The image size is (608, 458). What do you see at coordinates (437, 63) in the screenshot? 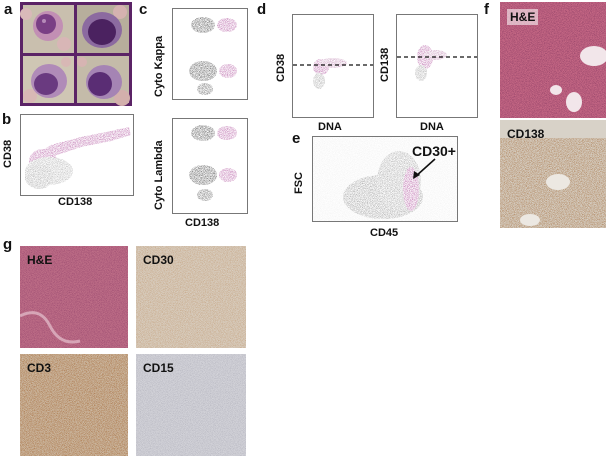
I see `panel-d-right-scatter` at bounding box center [437, 63].